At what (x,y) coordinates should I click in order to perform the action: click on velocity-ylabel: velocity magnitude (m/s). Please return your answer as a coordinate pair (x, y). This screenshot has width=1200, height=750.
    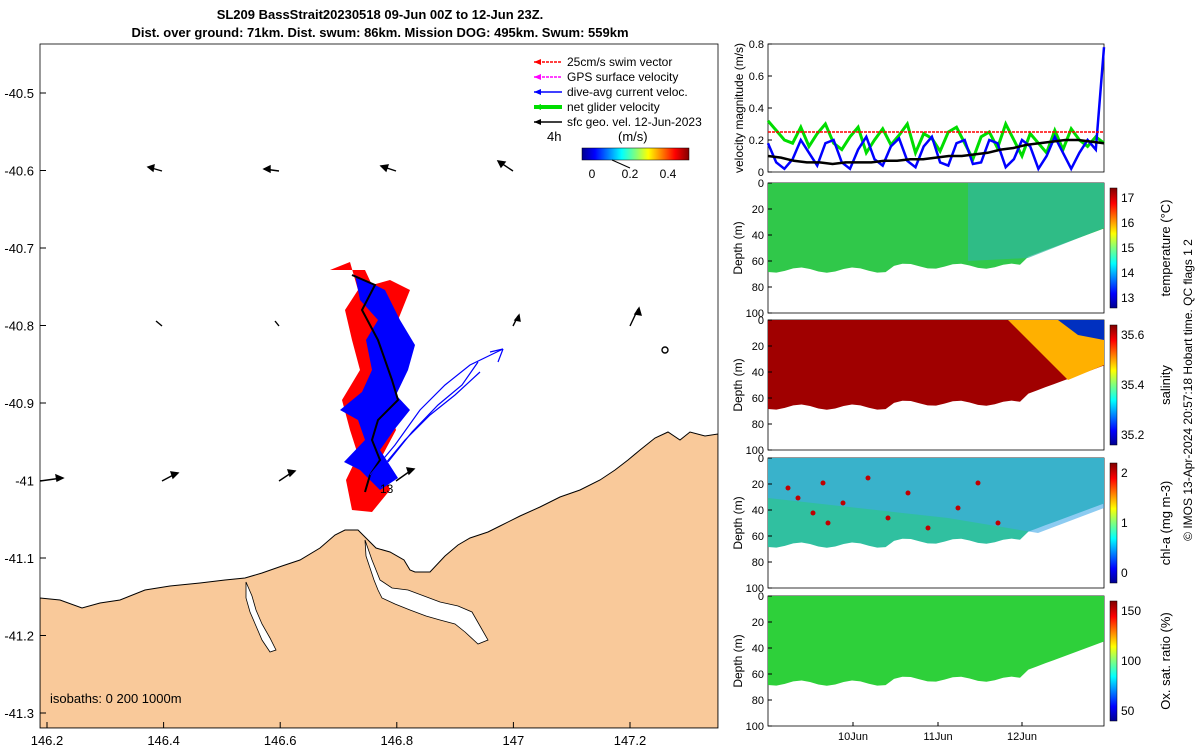
    Looking at the image, I should click on (739, 108).